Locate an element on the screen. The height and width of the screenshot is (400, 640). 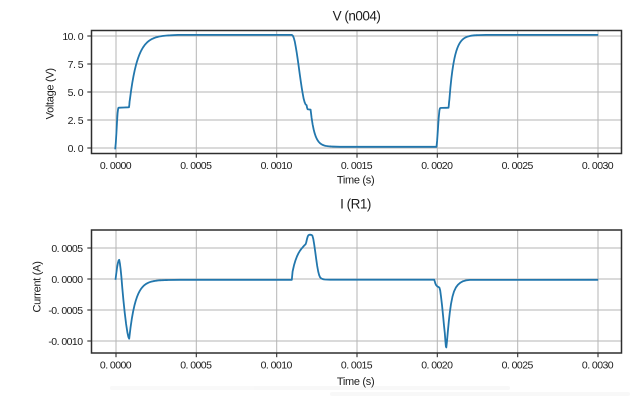
svg-text: Current (A) is located at coordinates (38, 286).